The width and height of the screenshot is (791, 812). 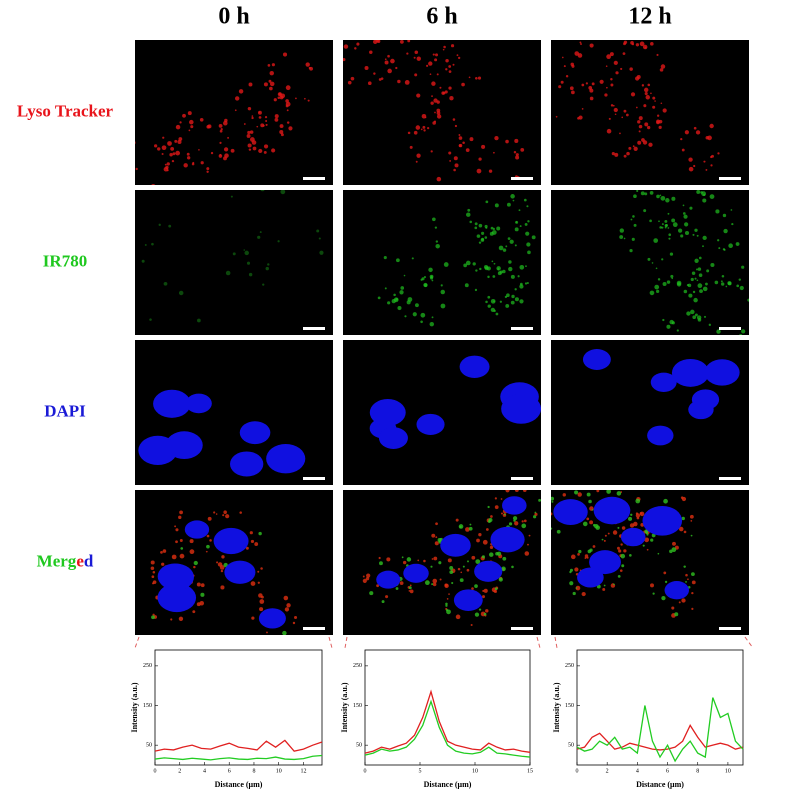 I want to click on micrograph, so click(x=234, y=112).